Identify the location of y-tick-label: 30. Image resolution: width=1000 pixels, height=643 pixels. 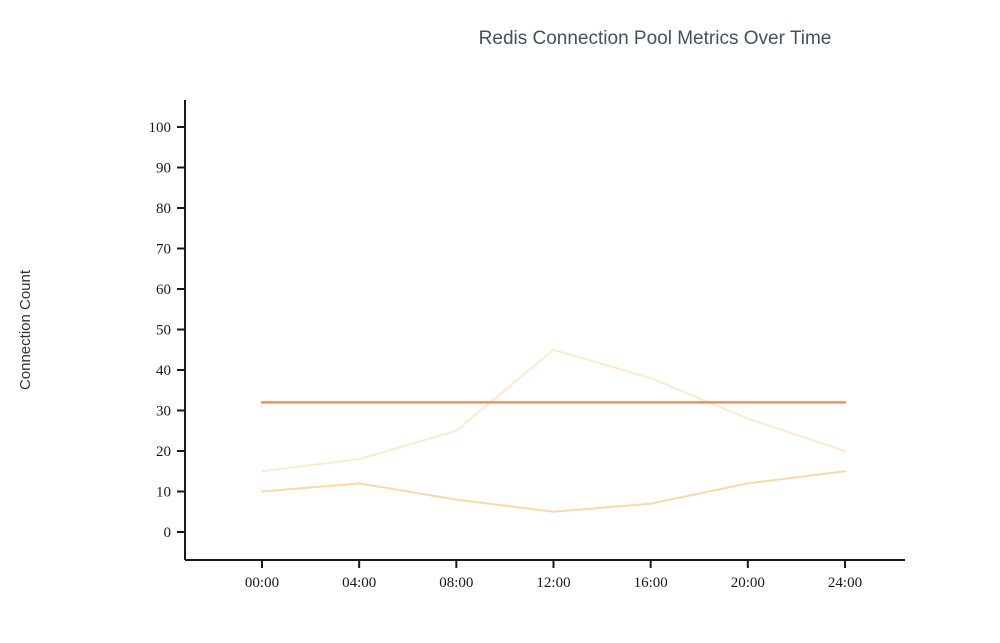
(163, 412).